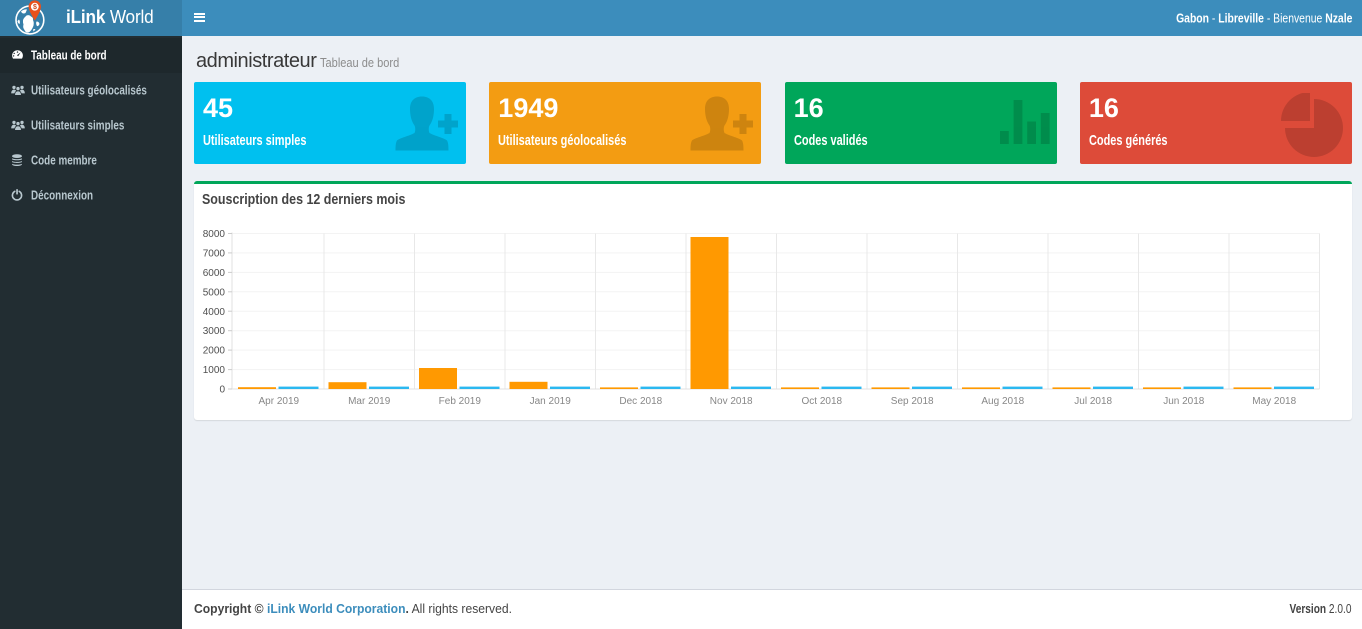  I want to click on svg-text: Feb 2019, so click(460, 401).